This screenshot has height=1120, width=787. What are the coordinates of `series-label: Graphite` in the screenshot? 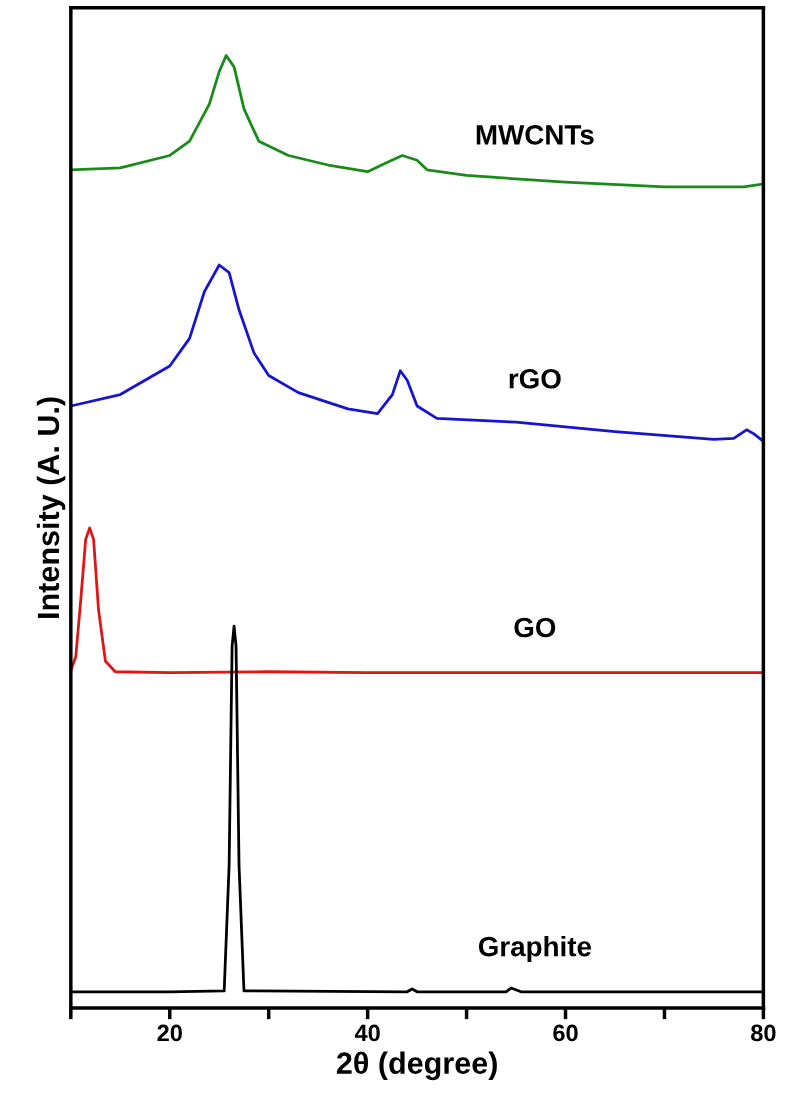 It's located at (535, 949).